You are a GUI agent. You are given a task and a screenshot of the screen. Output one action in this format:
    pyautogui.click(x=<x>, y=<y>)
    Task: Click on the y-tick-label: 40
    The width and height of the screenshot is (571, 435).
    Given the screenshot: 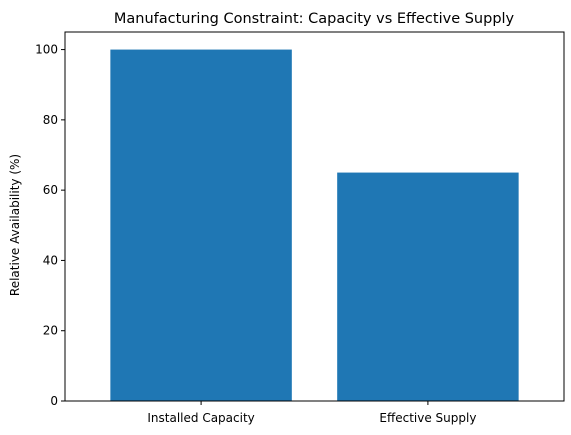 What is the action you would take?
    pyautogui.click(x=50, y=260)
    